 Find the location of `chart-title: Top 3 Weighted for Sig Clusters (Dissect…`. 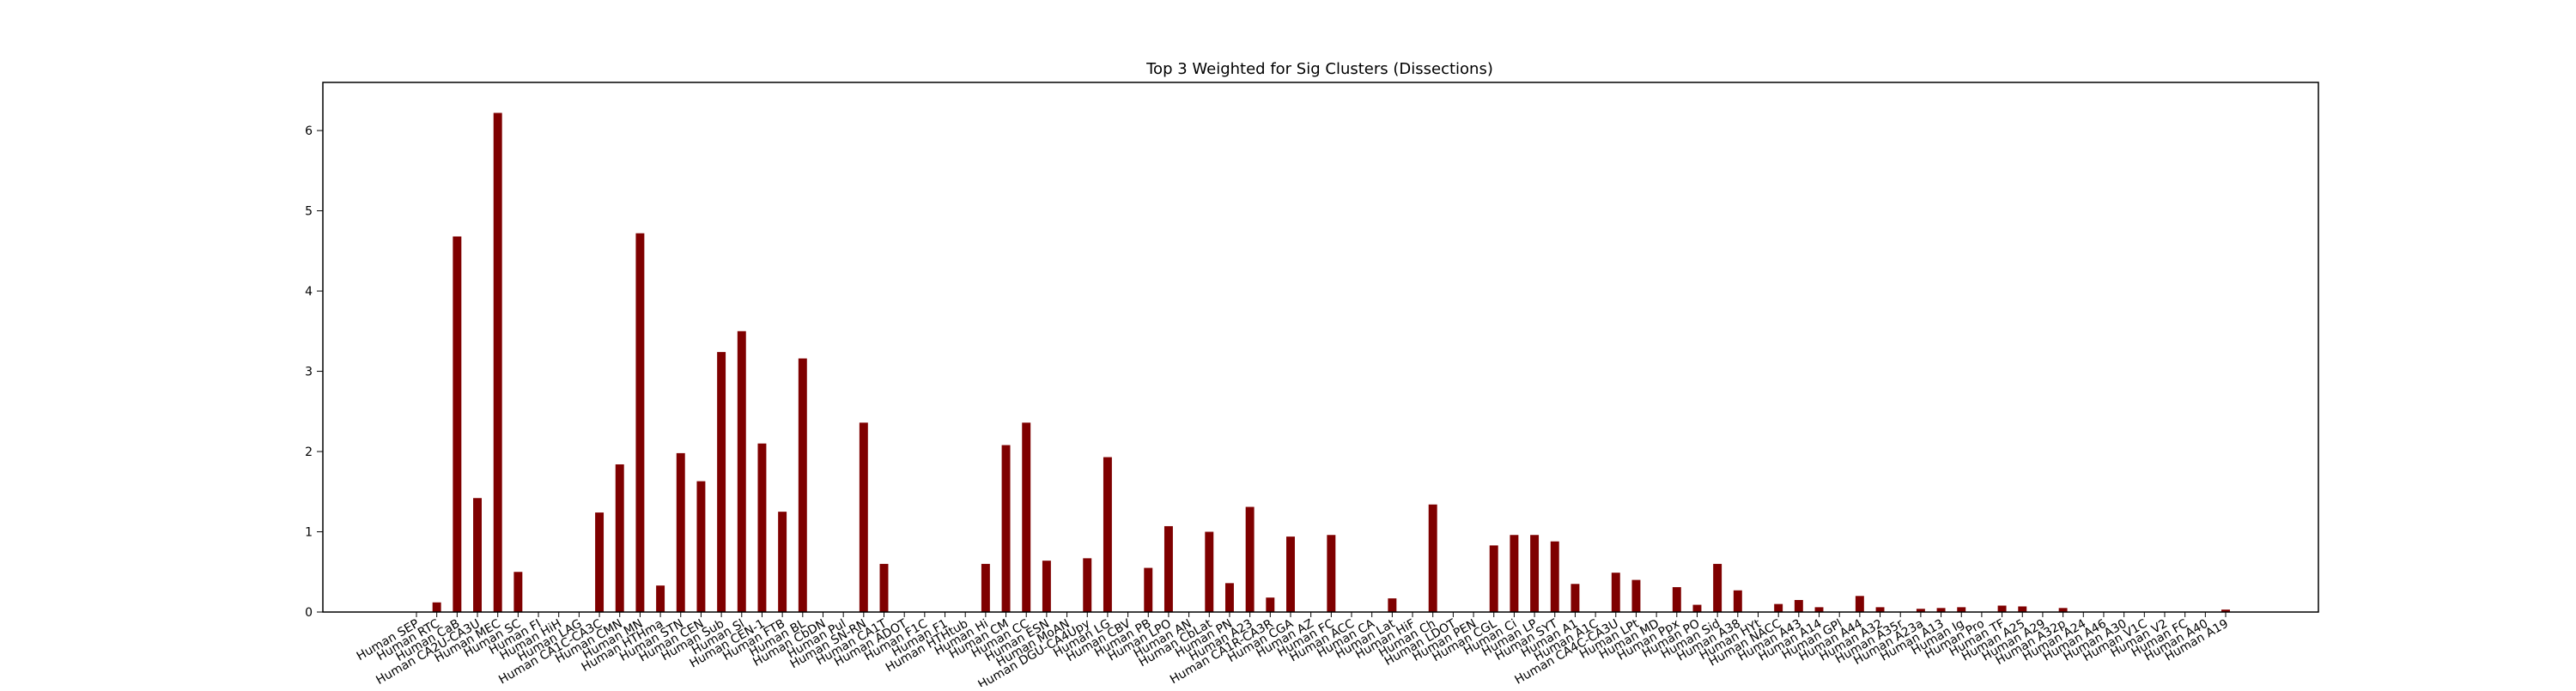

chart-title: Top 3 Weighted for Sig Clusters (Dissect… is located at coordinates (1319, 69).